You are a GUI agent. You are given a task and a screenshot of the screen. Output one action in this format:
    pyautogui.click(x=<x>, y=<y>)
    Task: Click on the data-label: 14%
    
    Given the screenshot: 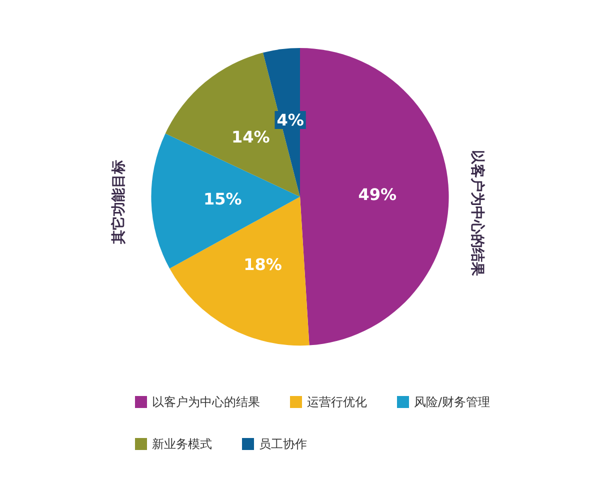 What is the action you would take?
    pyautogui.click(x=251, y=137)
    